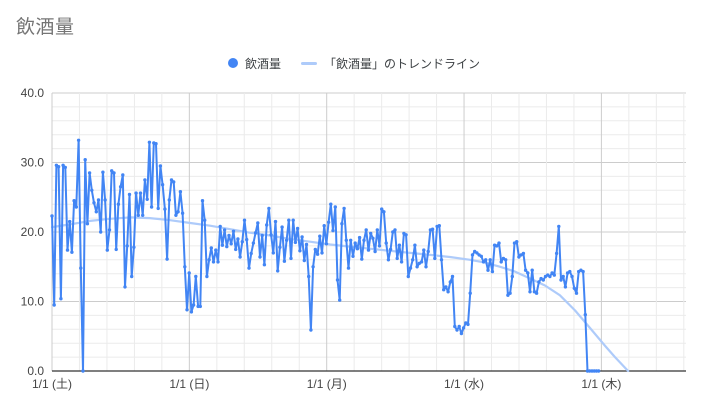 The height and width of the screenshot is (416, 708). Describe the element at coordinates (262, 63) in the screenshot. I see `legend-series-label: 飲酒量` at that location.